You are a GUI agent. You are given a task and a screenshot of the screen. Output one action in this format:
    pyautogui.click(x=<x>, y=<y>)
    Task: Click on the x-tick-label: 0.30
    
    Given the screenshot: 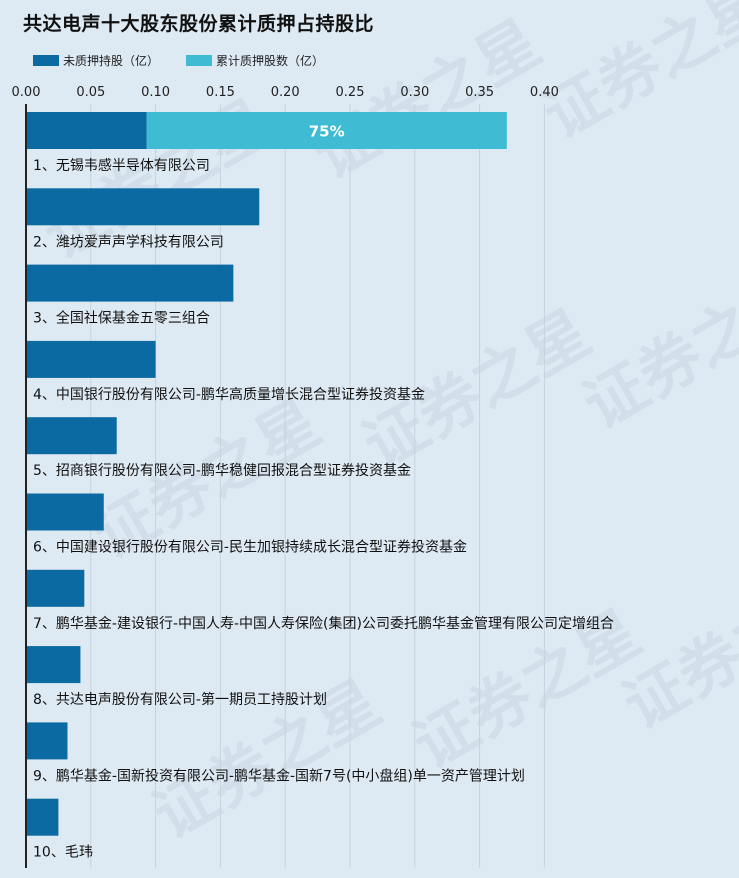 What is the action you would take?
    pyautogui.click(x=414, y=92)
    